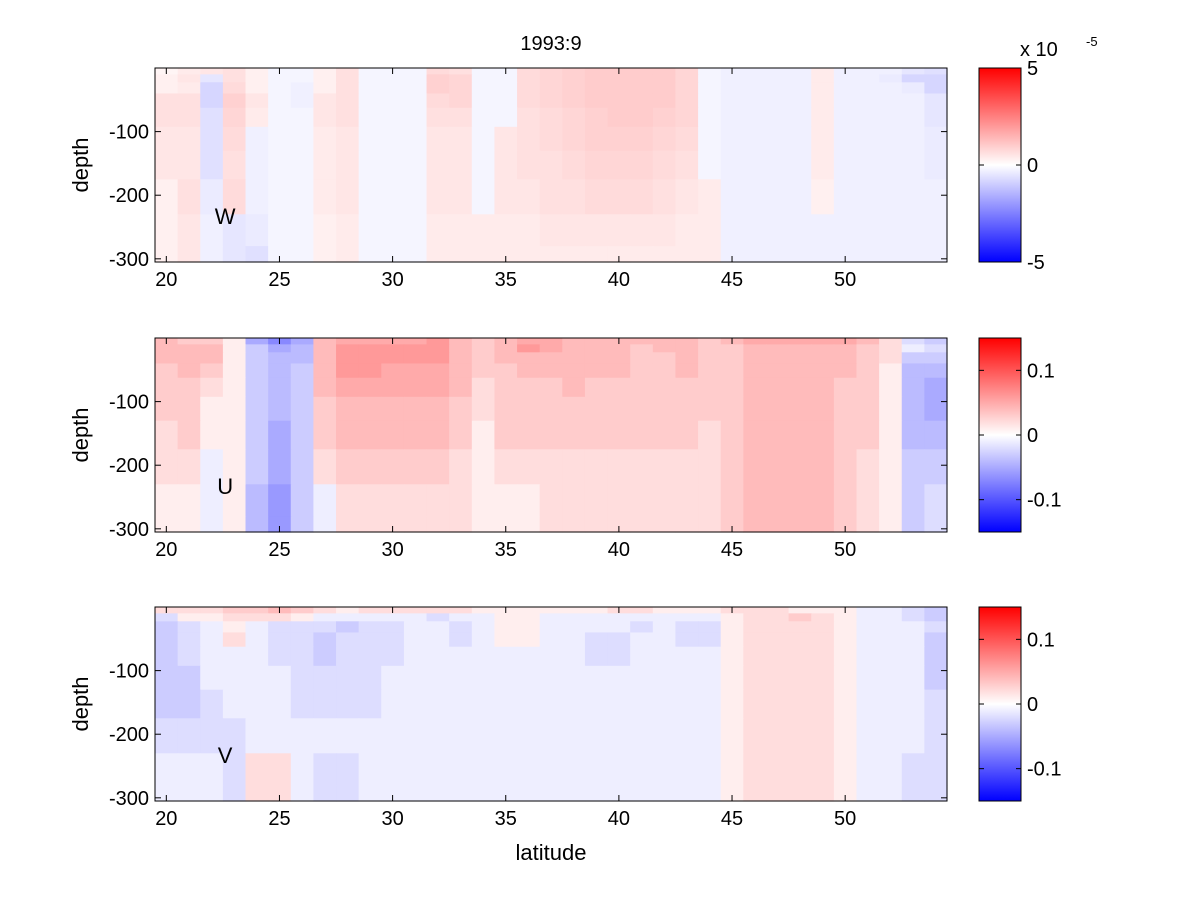 Image resolution: width=1200 pixels, height=900 pixels. I want to click on figure-title: 1993:9, so click(550, 44).